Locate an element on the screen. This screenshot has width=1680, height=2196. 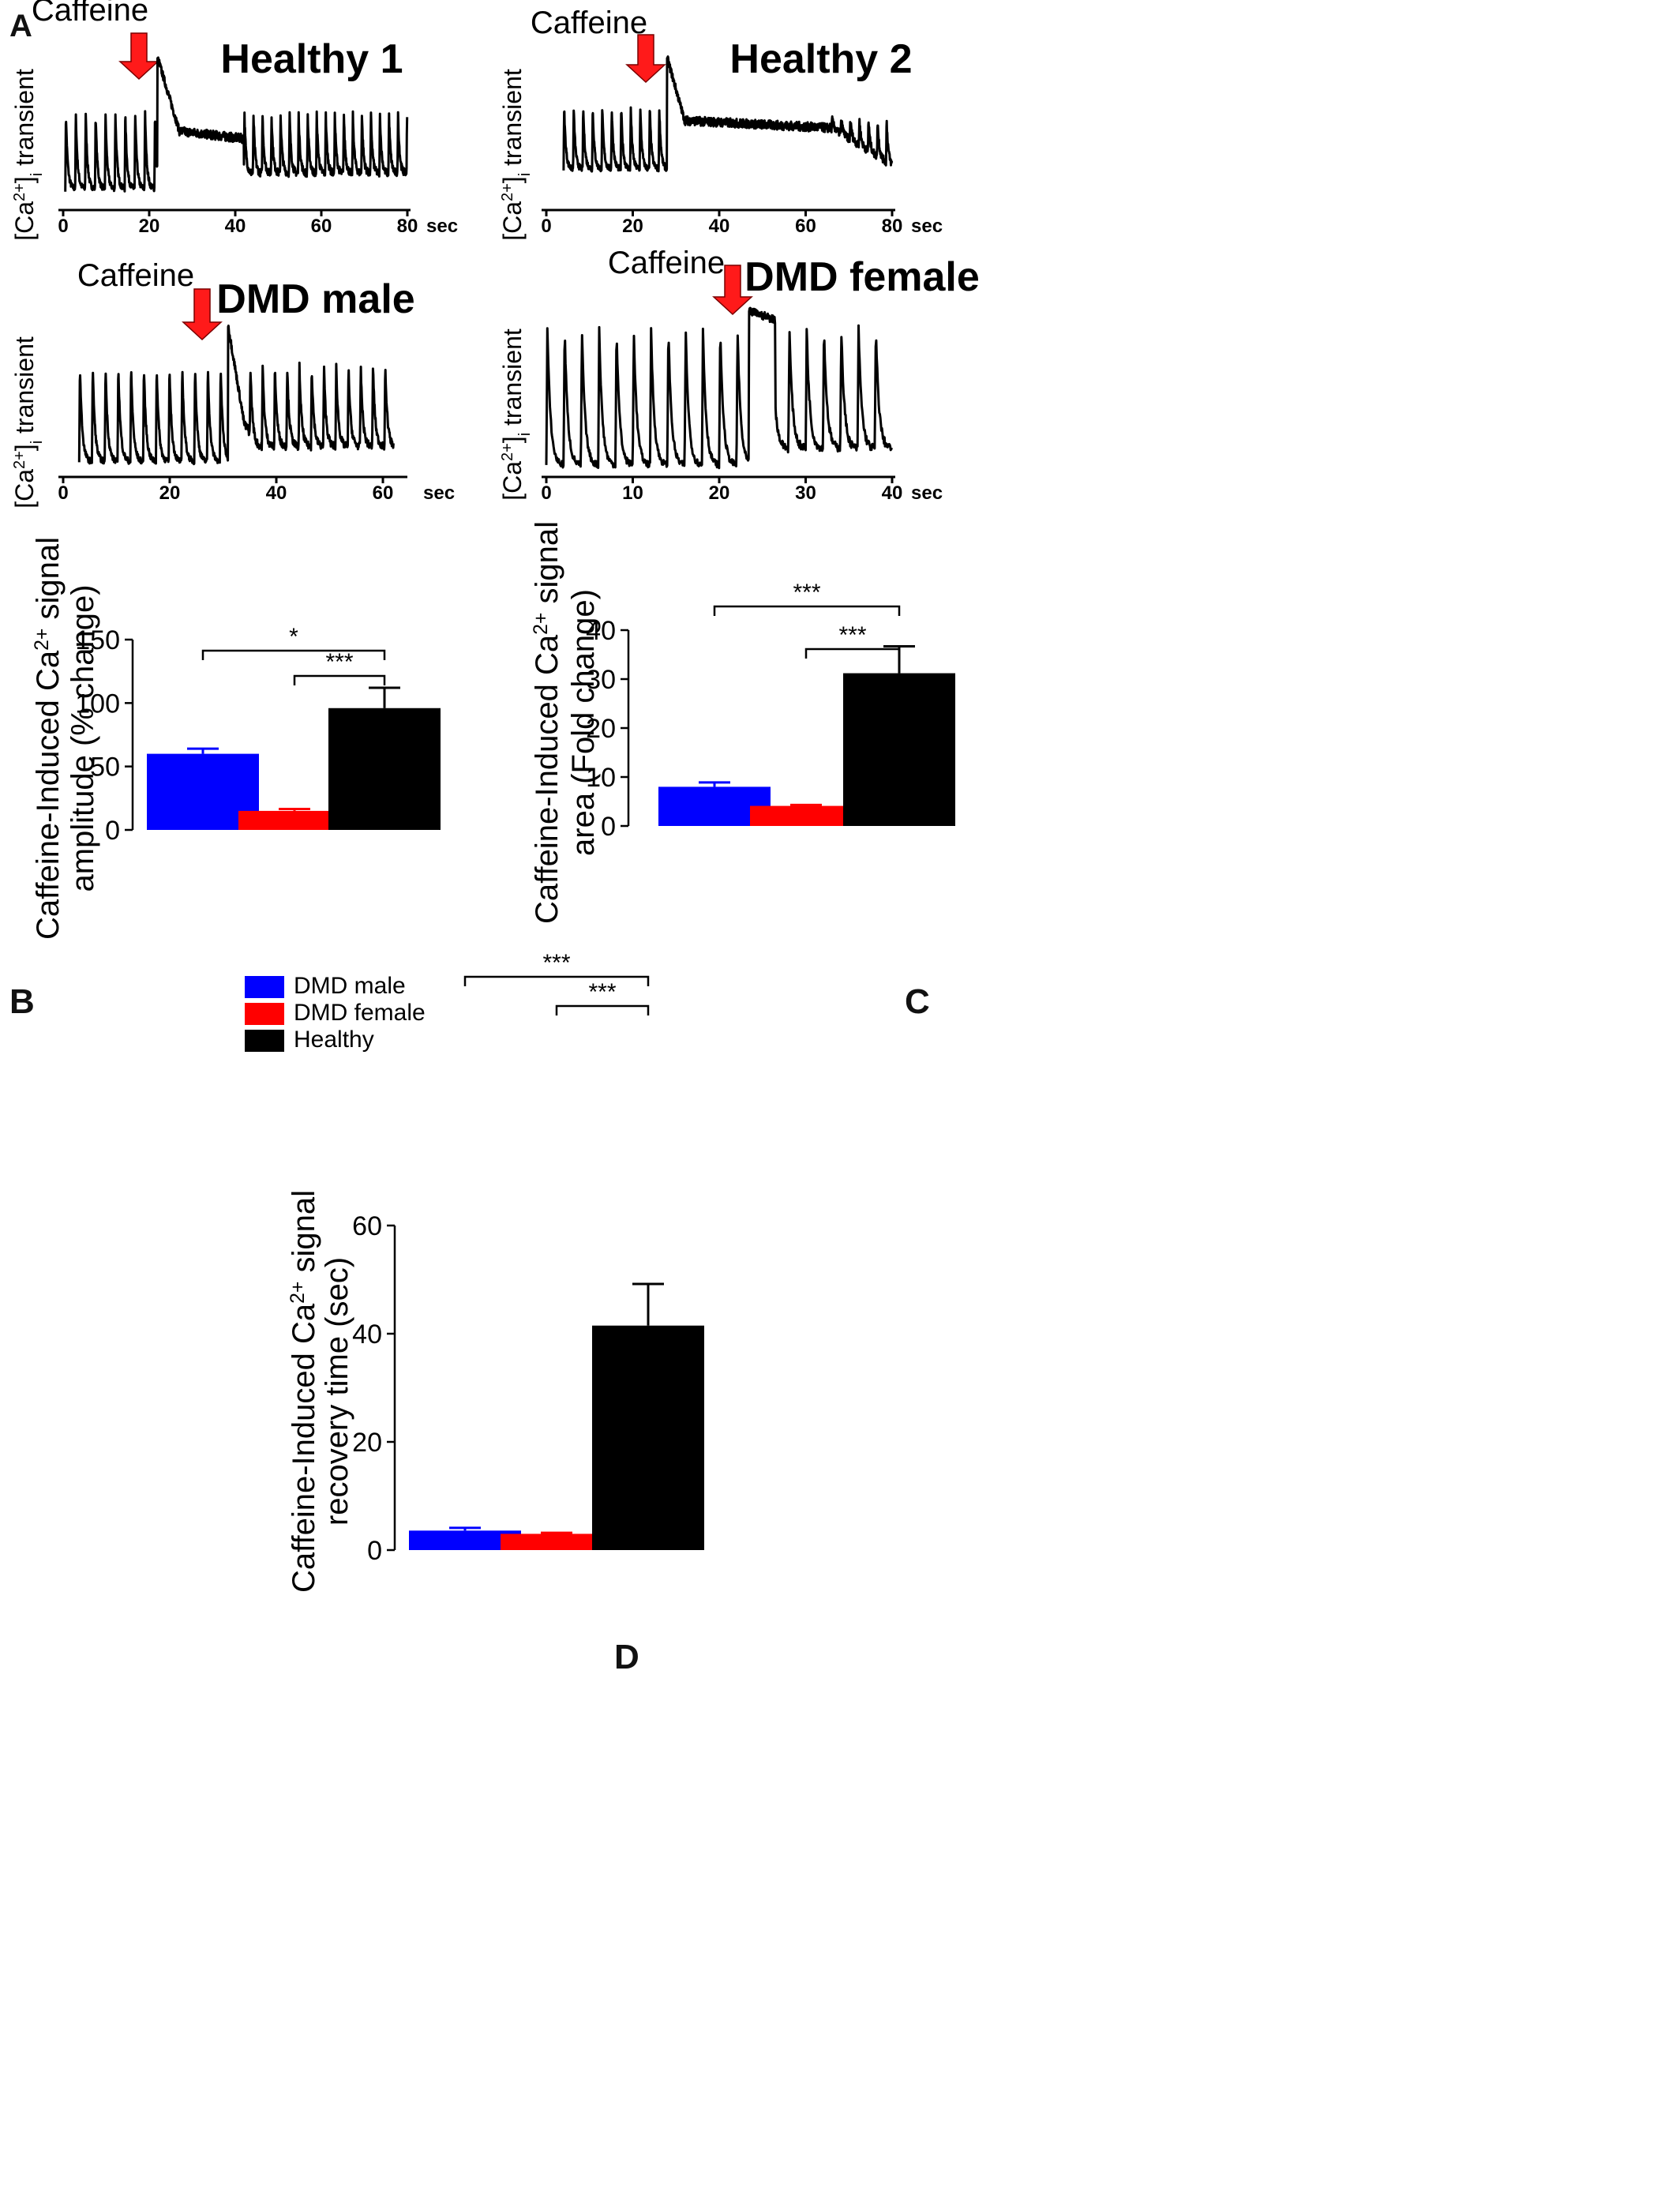
panel-label-a: A is located at coordinates (20, 26).